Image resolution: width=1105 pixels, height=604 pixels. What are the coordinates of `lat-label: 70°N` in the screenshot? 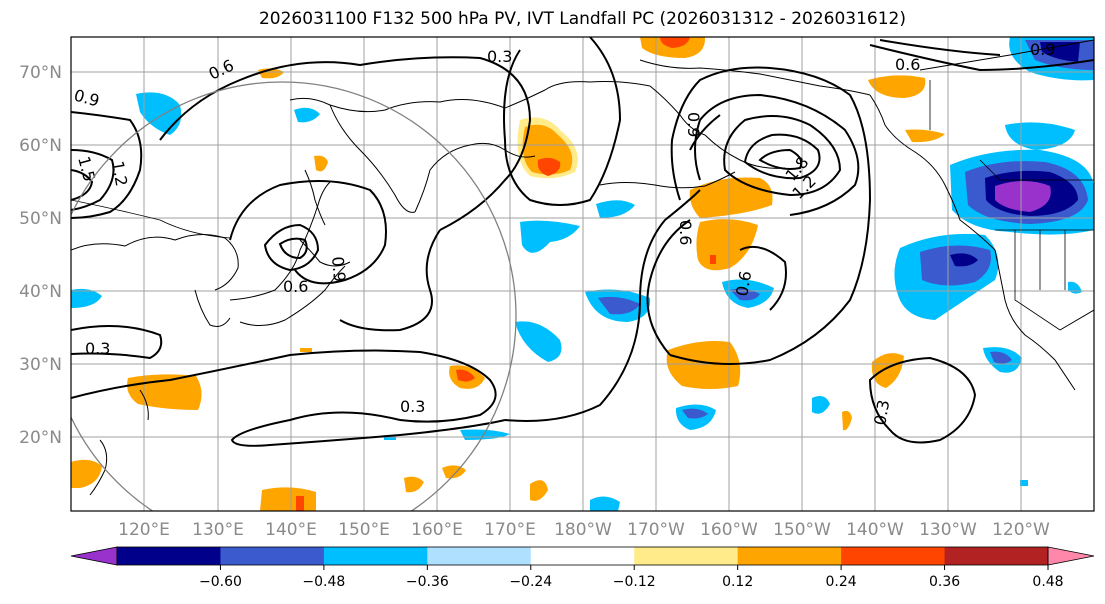 It's located at (40, 73).